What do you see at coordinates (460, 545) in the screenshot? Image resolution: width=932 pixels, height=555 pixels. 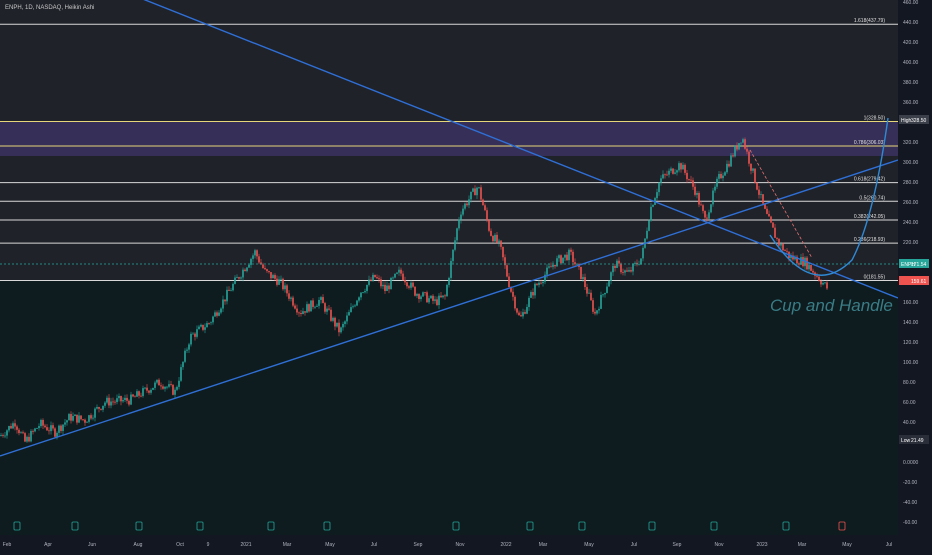 I see `time-tick-label: Nov` at bounding box center [460, 545].